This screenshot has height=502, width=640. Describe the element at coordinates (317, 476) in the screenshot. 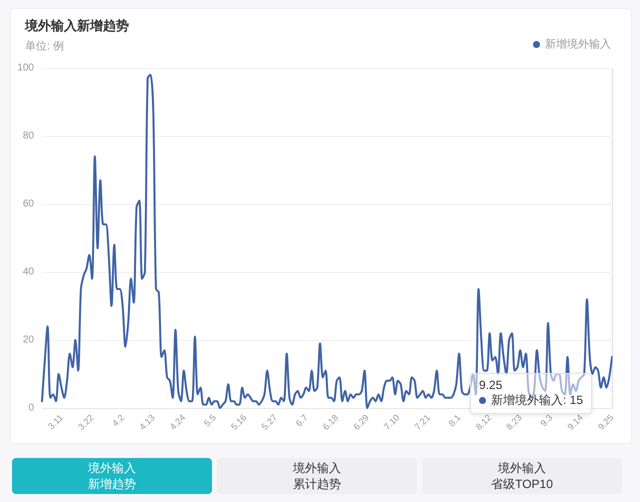

I see `tab-button: 境外输入累计趋势` at that location.